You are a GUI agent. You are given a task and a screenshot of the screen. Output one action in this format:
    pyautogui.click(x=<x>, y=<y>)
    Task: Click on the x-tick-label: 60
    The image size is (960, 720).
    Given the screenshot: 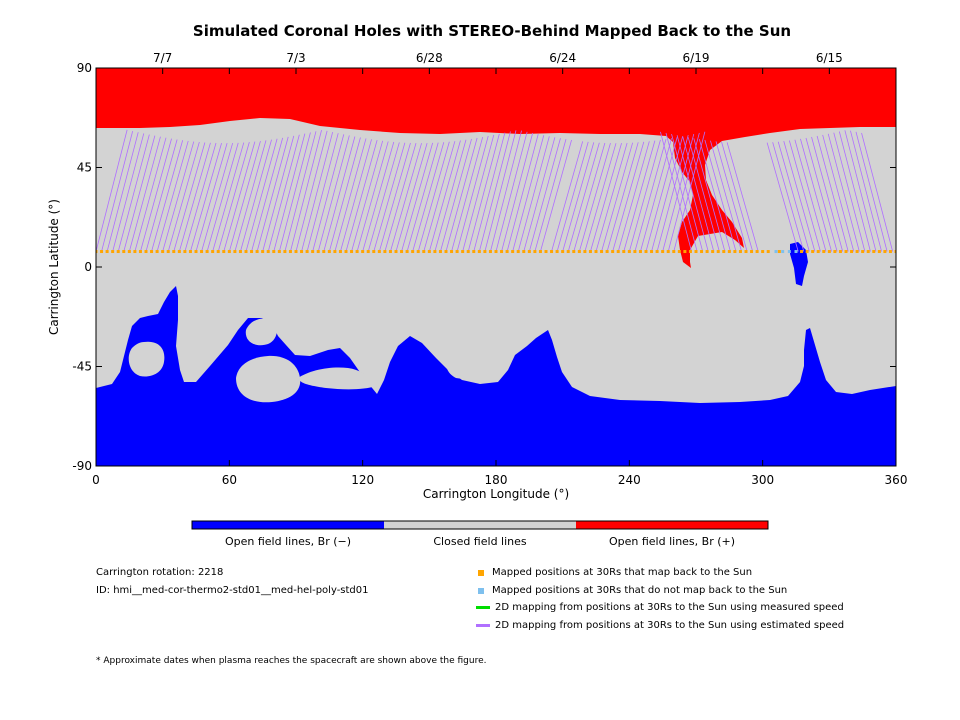 What is the action you would take?
    pyautogui.click(x=229, y=480)
    